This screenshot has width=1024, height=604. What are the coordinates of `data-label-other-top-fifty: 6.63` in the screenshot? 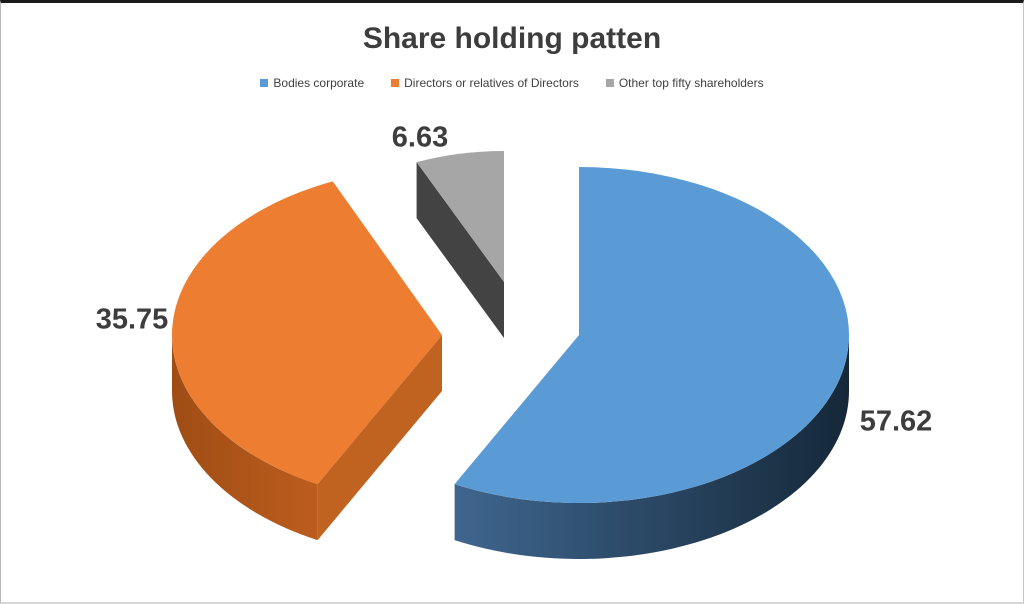 It's located at (420, 137).